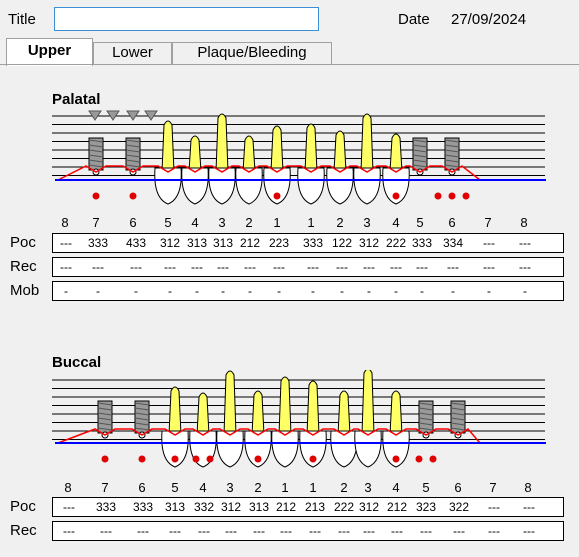 The width and height of the screenshot is (579, 557). Describe the element at coordinates (433, 459) in the screenshot. I see `bleeding-dot` at that location.